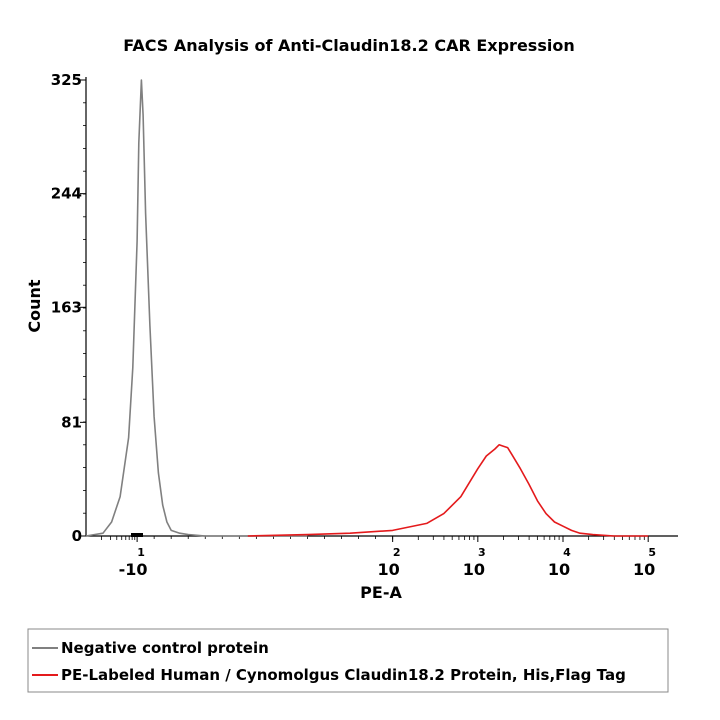 The width and height of the screenshot is (720, 720). I want to click on x-tick-exponent: 5, so click(652, 552).